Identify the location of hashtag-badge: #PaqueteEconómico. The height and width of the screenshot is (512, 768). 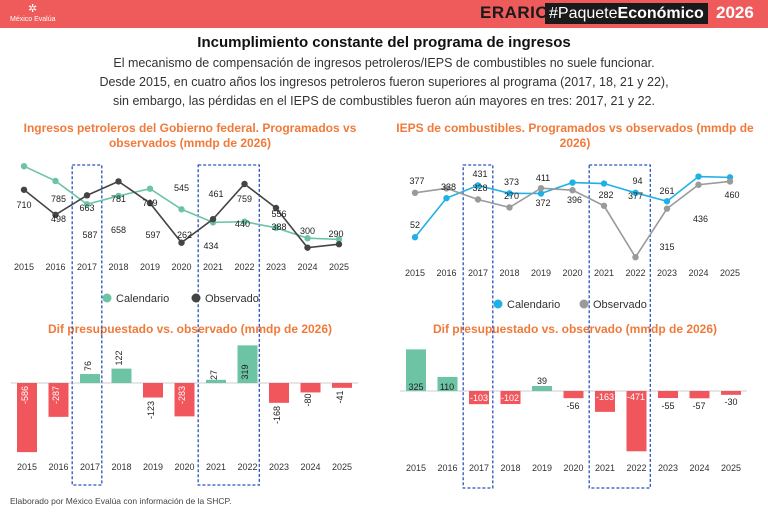
(626, 13).